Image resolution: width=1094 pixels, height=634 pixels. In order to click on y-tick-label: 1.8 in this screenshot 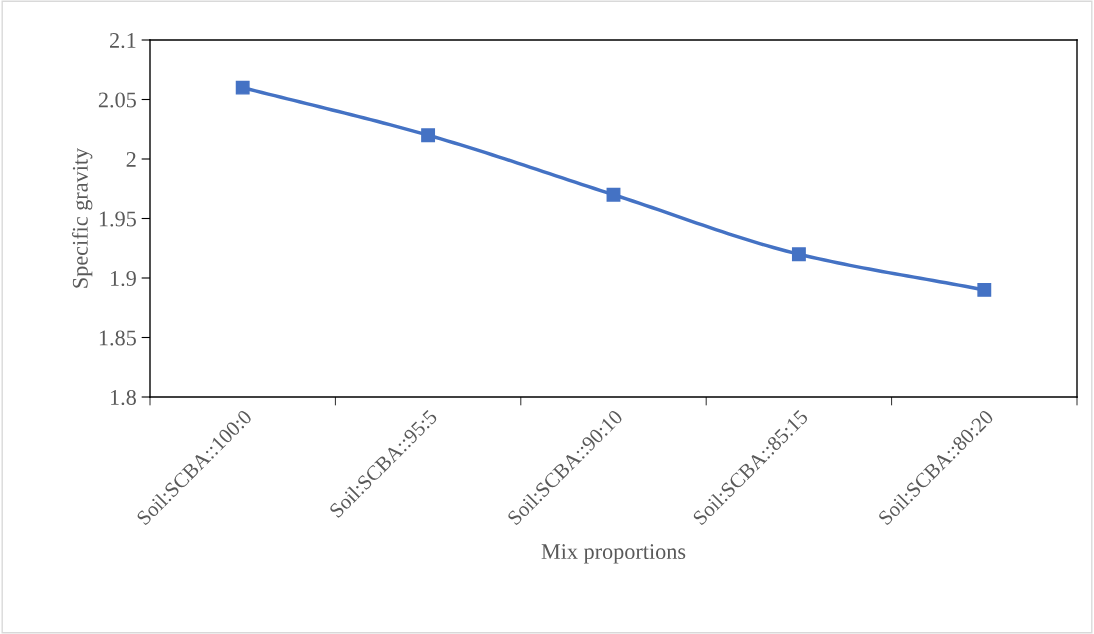, I will do `click(123, 397)`.